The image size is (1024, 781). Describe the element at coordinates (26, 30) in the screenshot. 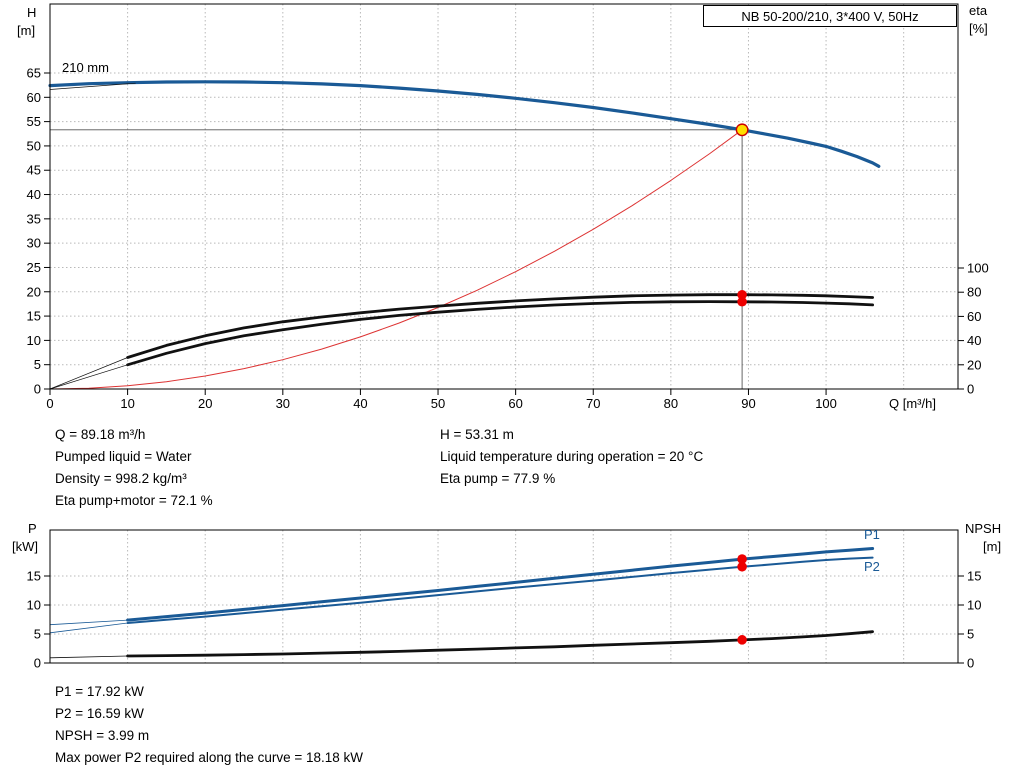

I see `h-axis-unit: [m]` at that location.